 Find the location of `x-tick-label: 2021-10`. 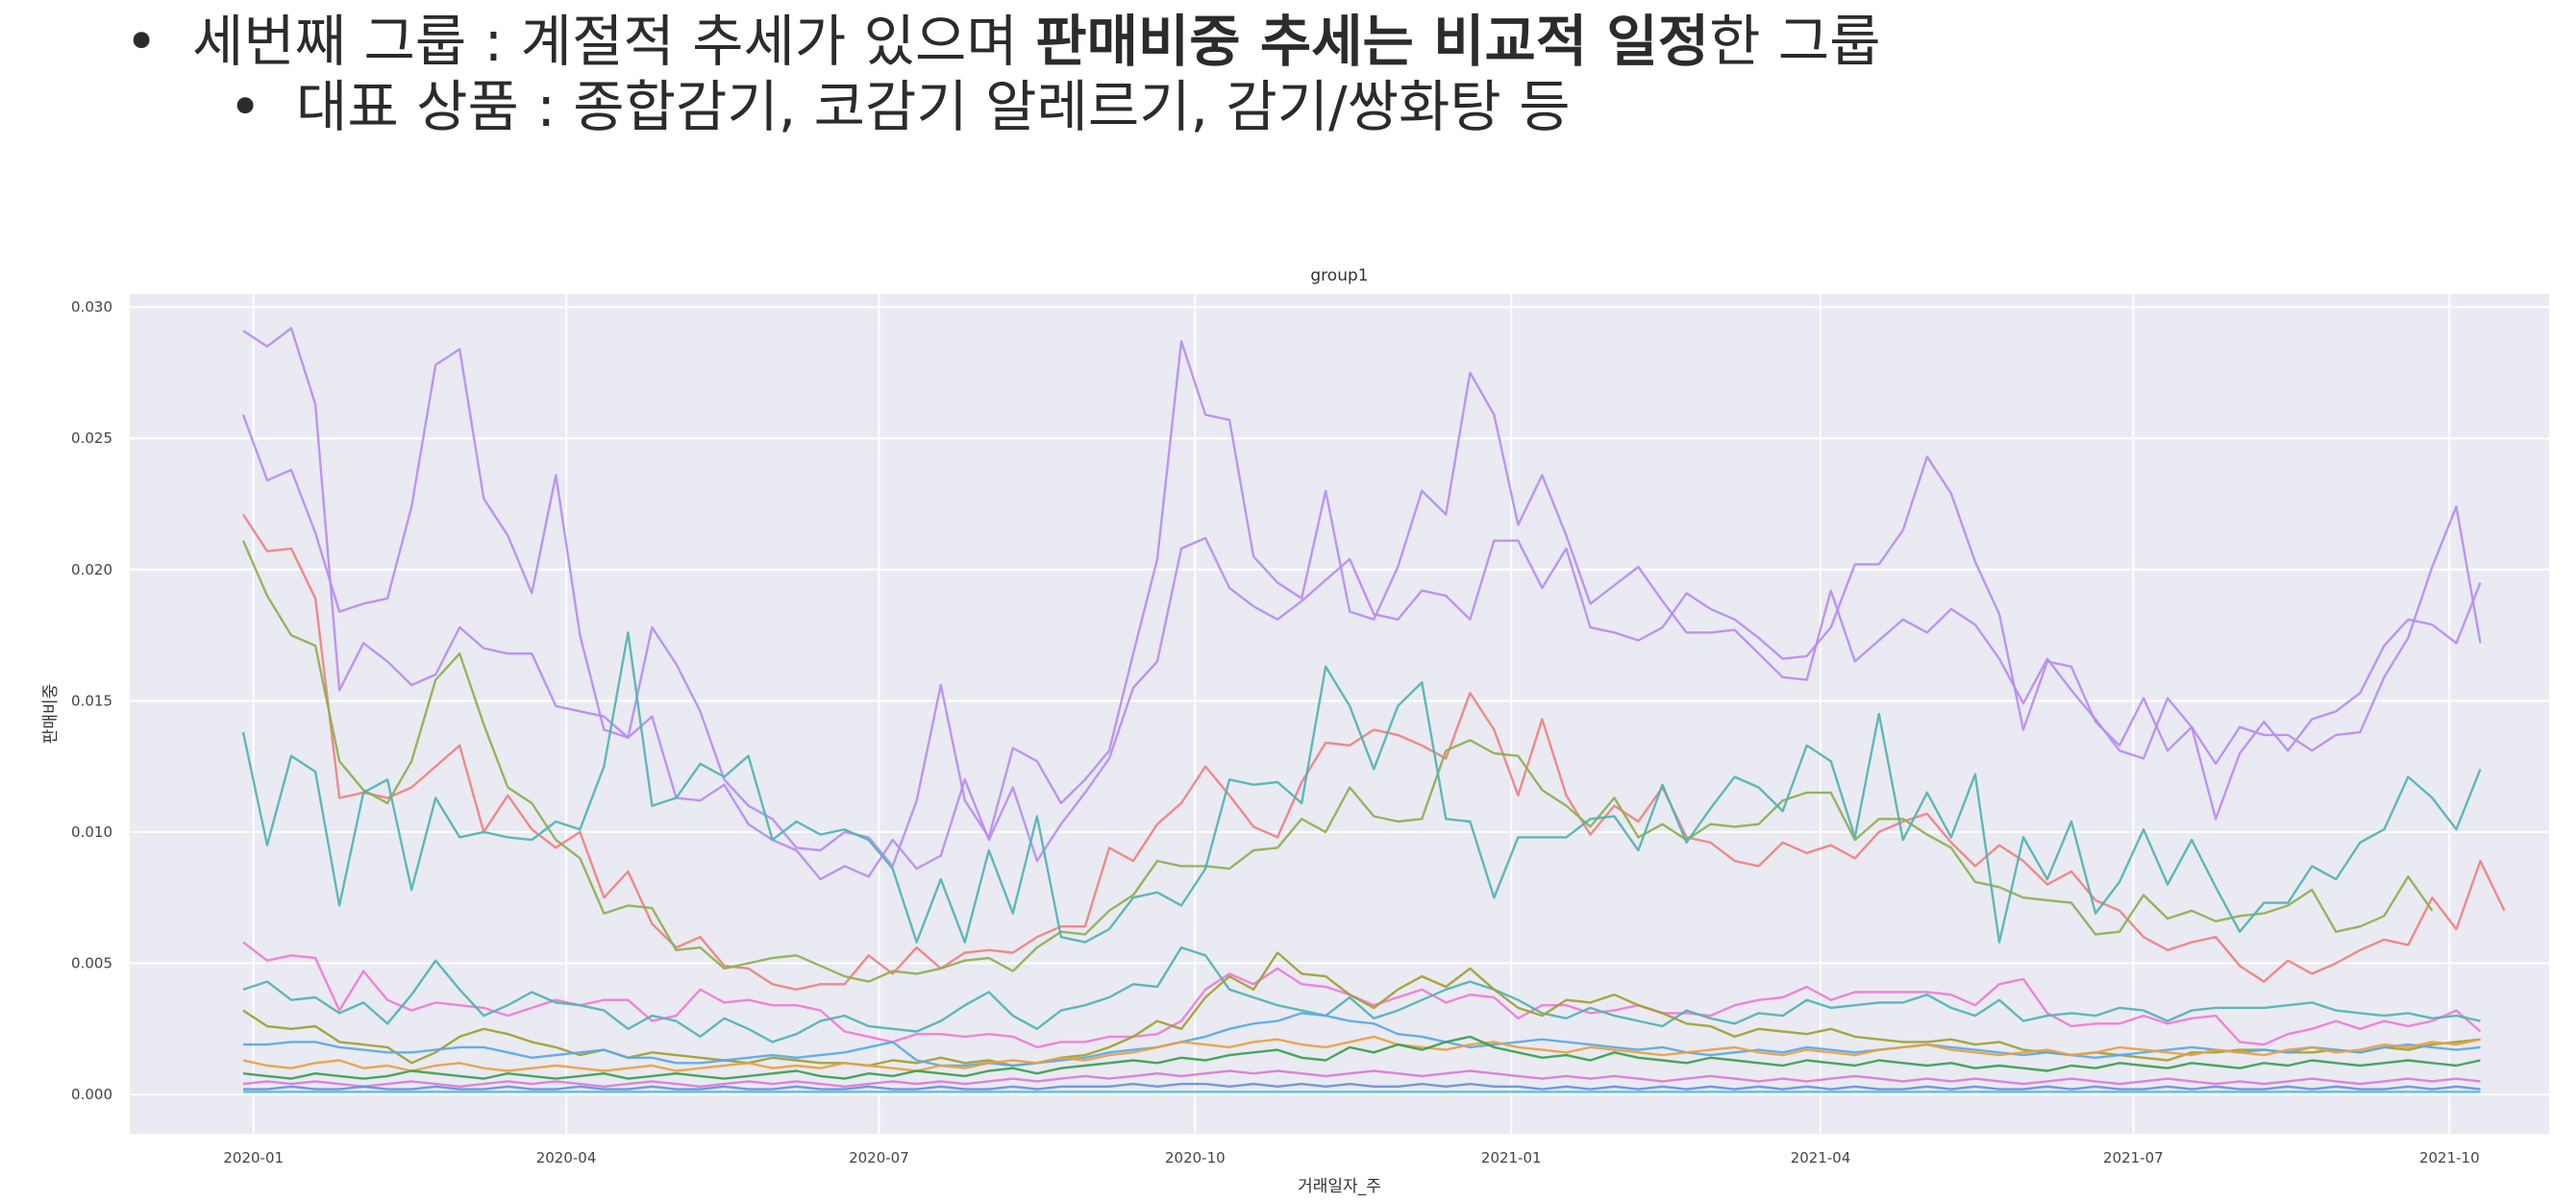

x-tick-label: 2021-10 is located at coordinates (2450, 1157).